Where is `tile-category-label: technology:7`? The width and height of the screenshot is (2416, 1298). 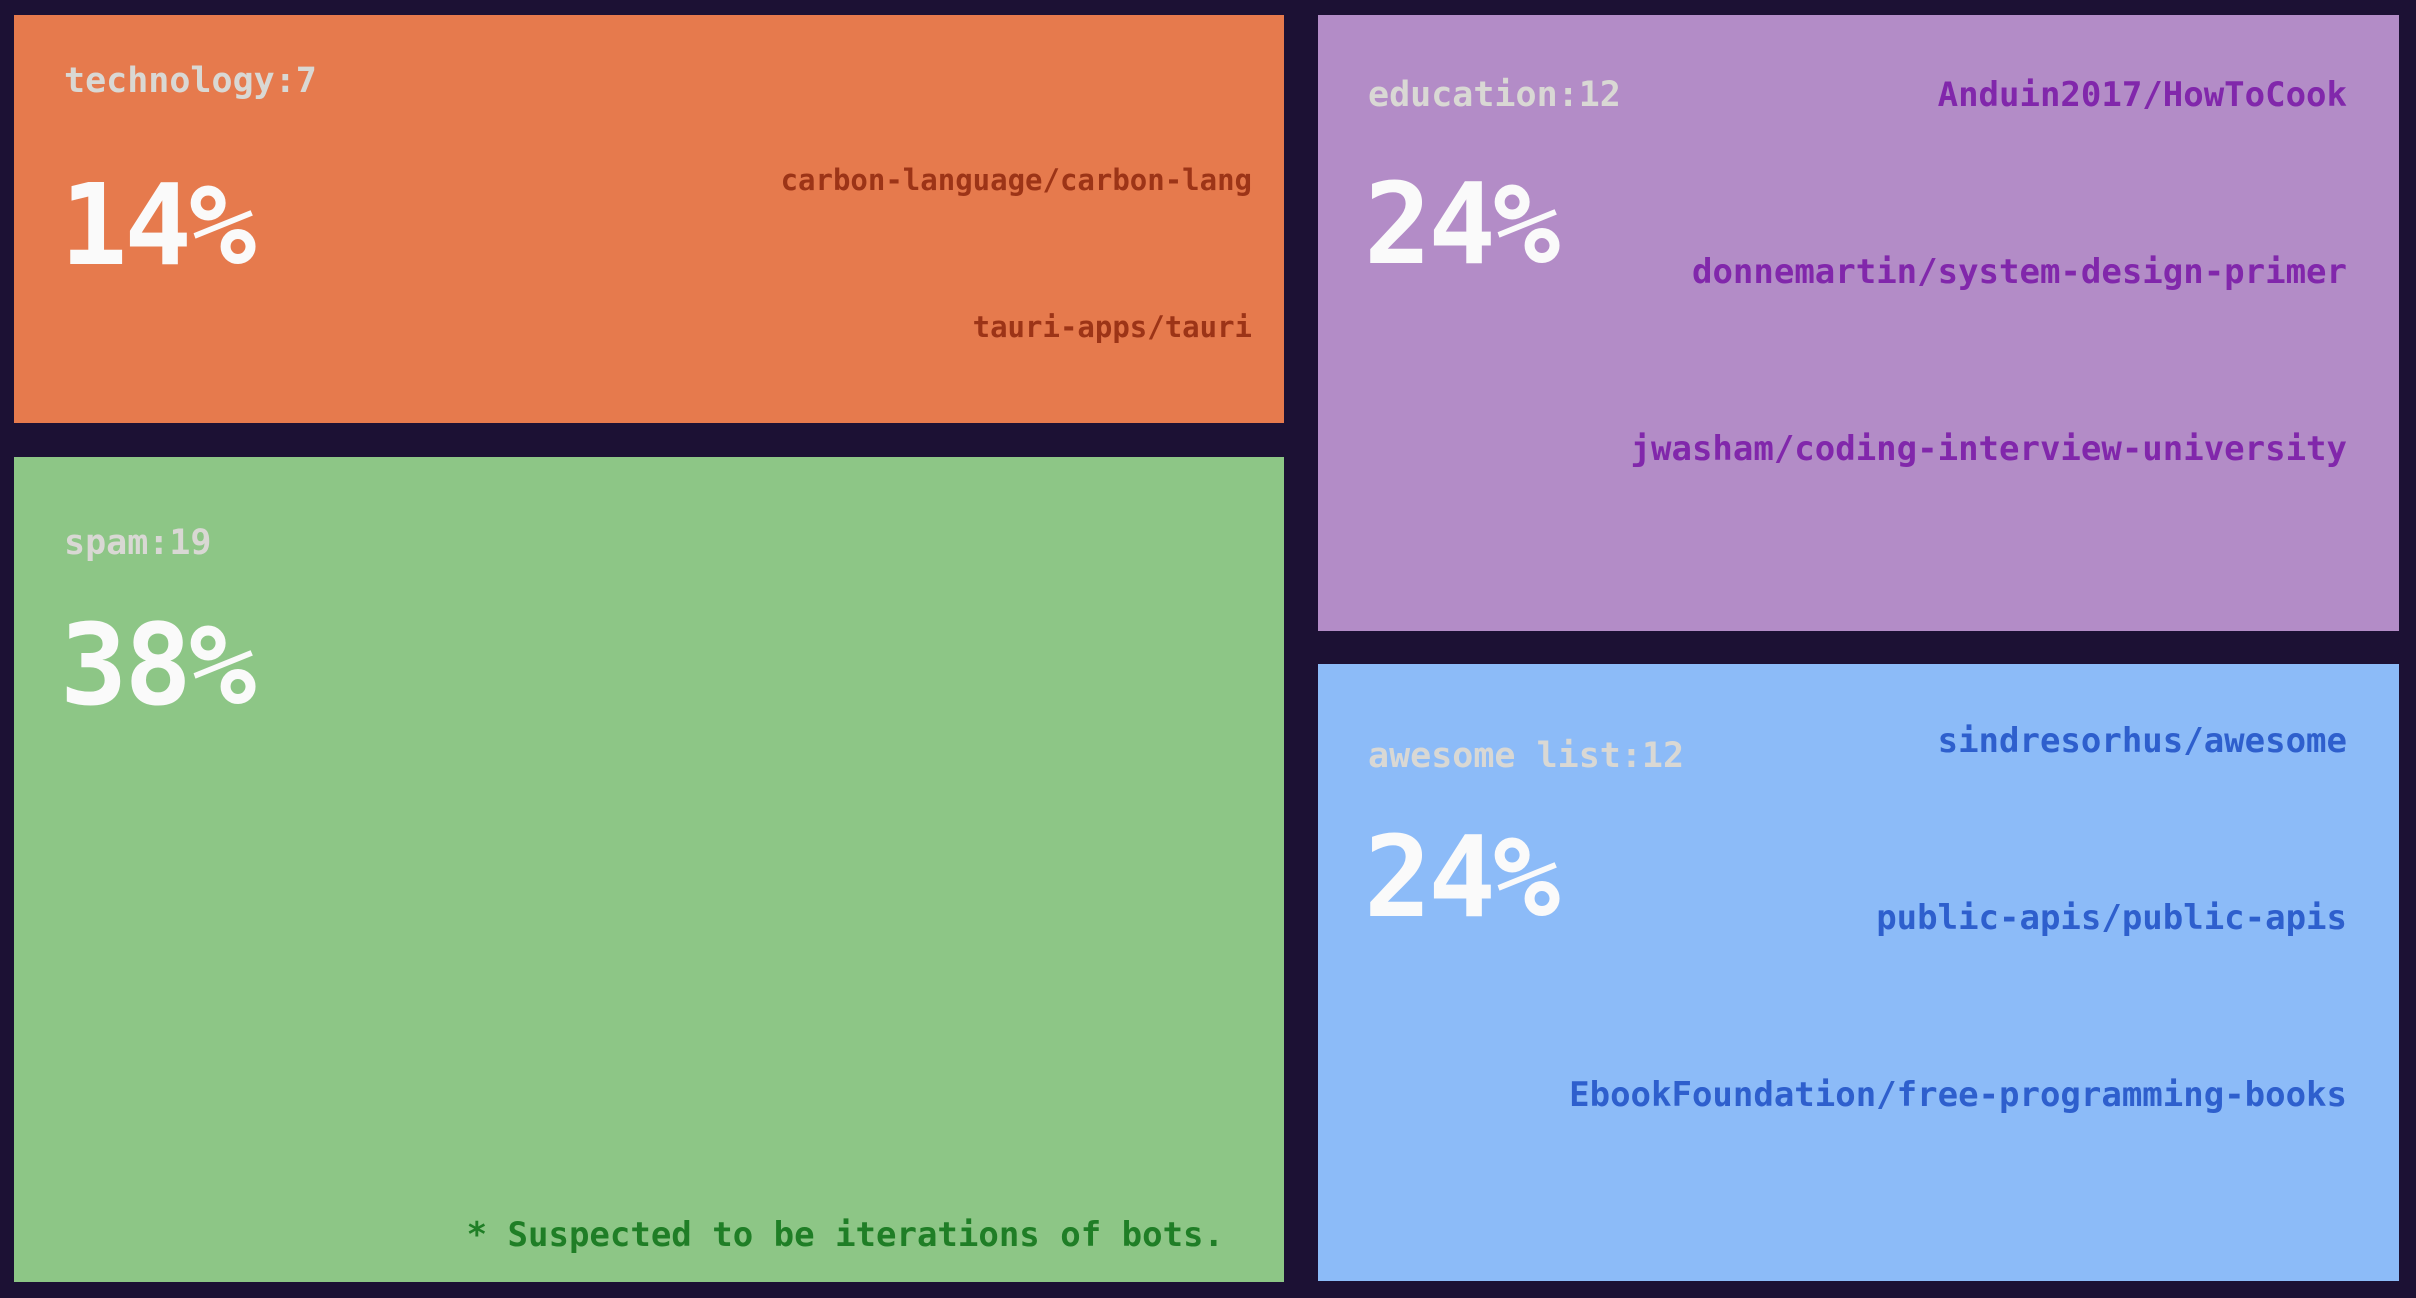
tile-category-label: technology:7 is located at coordinates (190, 81).